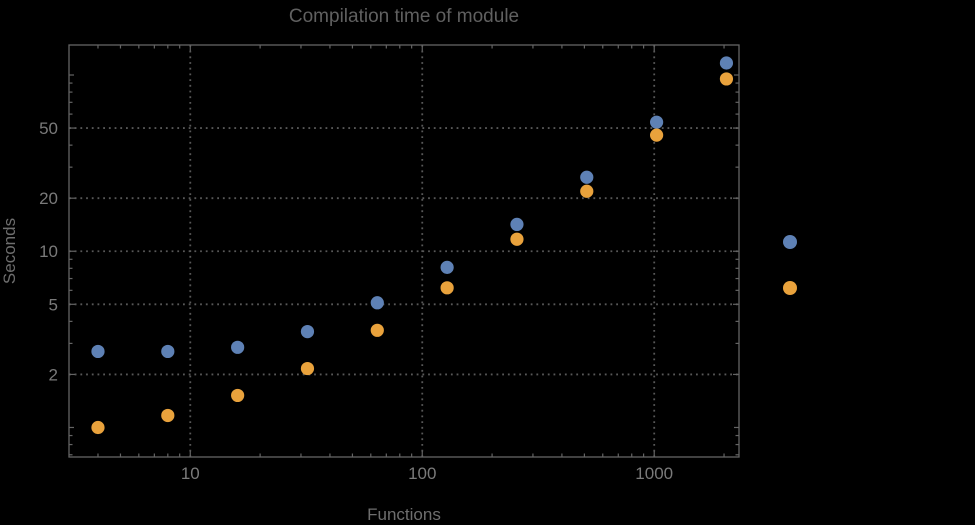 This screenshot has height=525, width=975. Describe the element at coordinates (404, 16) in the screenshot. I see `chart-title: Compilation time of module` at that location.